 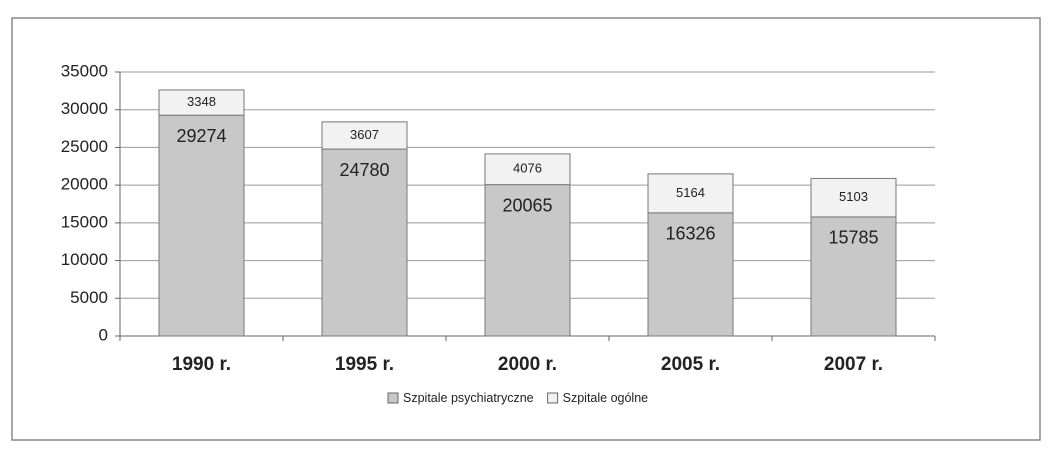 I want to click on x-tick-label: 2005 r., so click(x=690, y=364).